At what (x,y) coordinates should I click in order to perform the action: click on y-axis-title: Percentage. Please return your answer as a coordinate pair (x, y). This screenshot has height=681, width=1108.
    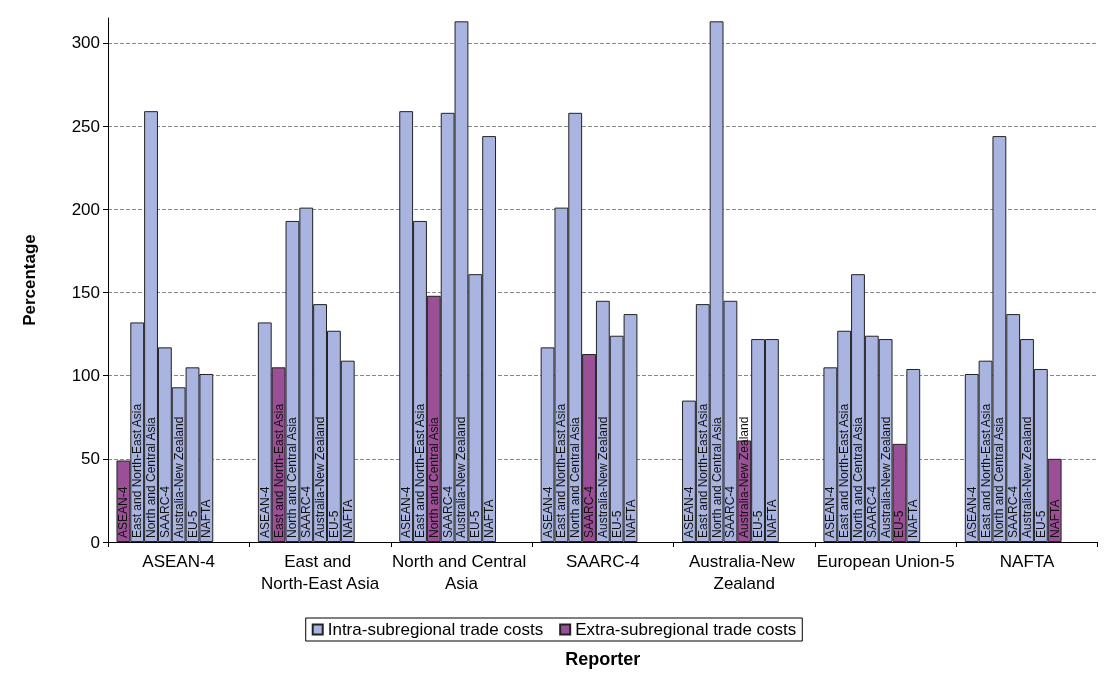
    Looking at the image, I should click on (29, 280).